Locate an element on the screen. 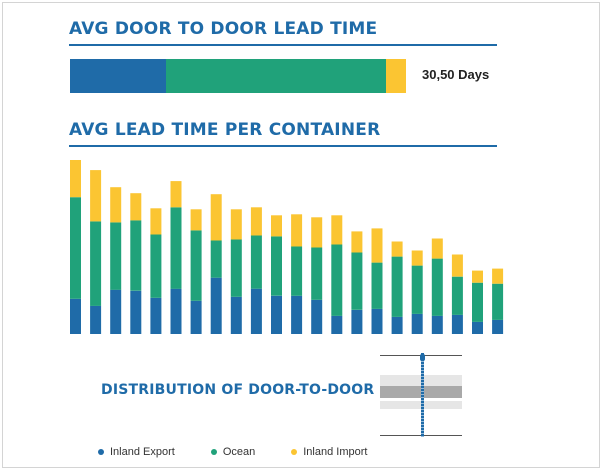 The height and width of the screenshot is (472, 604). legend-item-inland-import: Inland Import is located at coordinates (329, 452).